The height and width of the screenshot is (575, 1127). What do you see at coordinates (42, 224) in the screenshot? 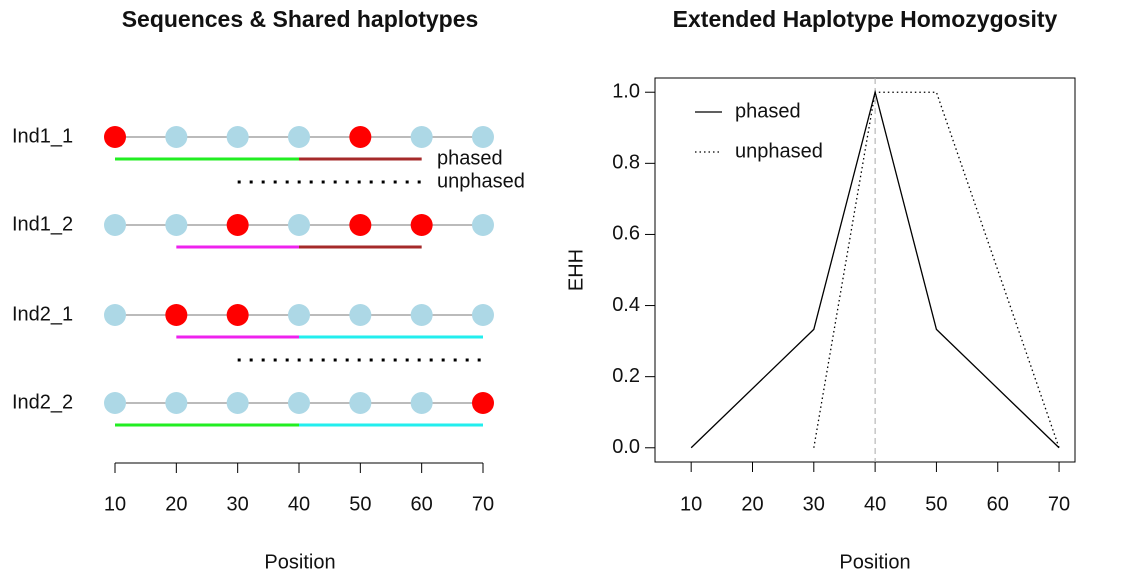
I see `row-label: Ind1_2` at bounding box center [42, 224].